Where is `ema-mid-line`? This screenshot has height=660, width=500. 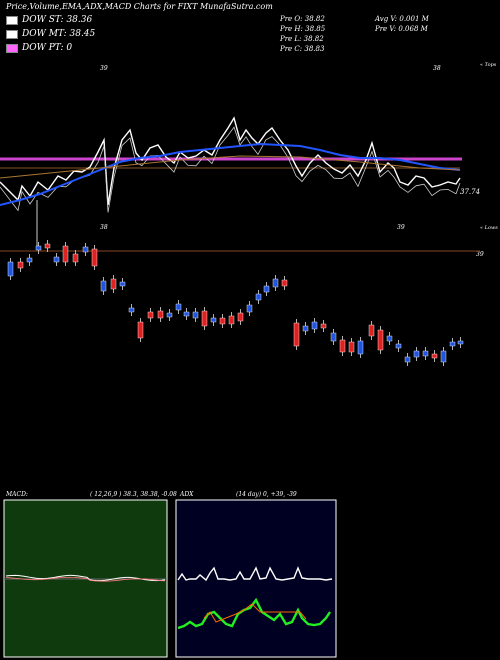 ema-mid-line is located at coordinates (230, 167).